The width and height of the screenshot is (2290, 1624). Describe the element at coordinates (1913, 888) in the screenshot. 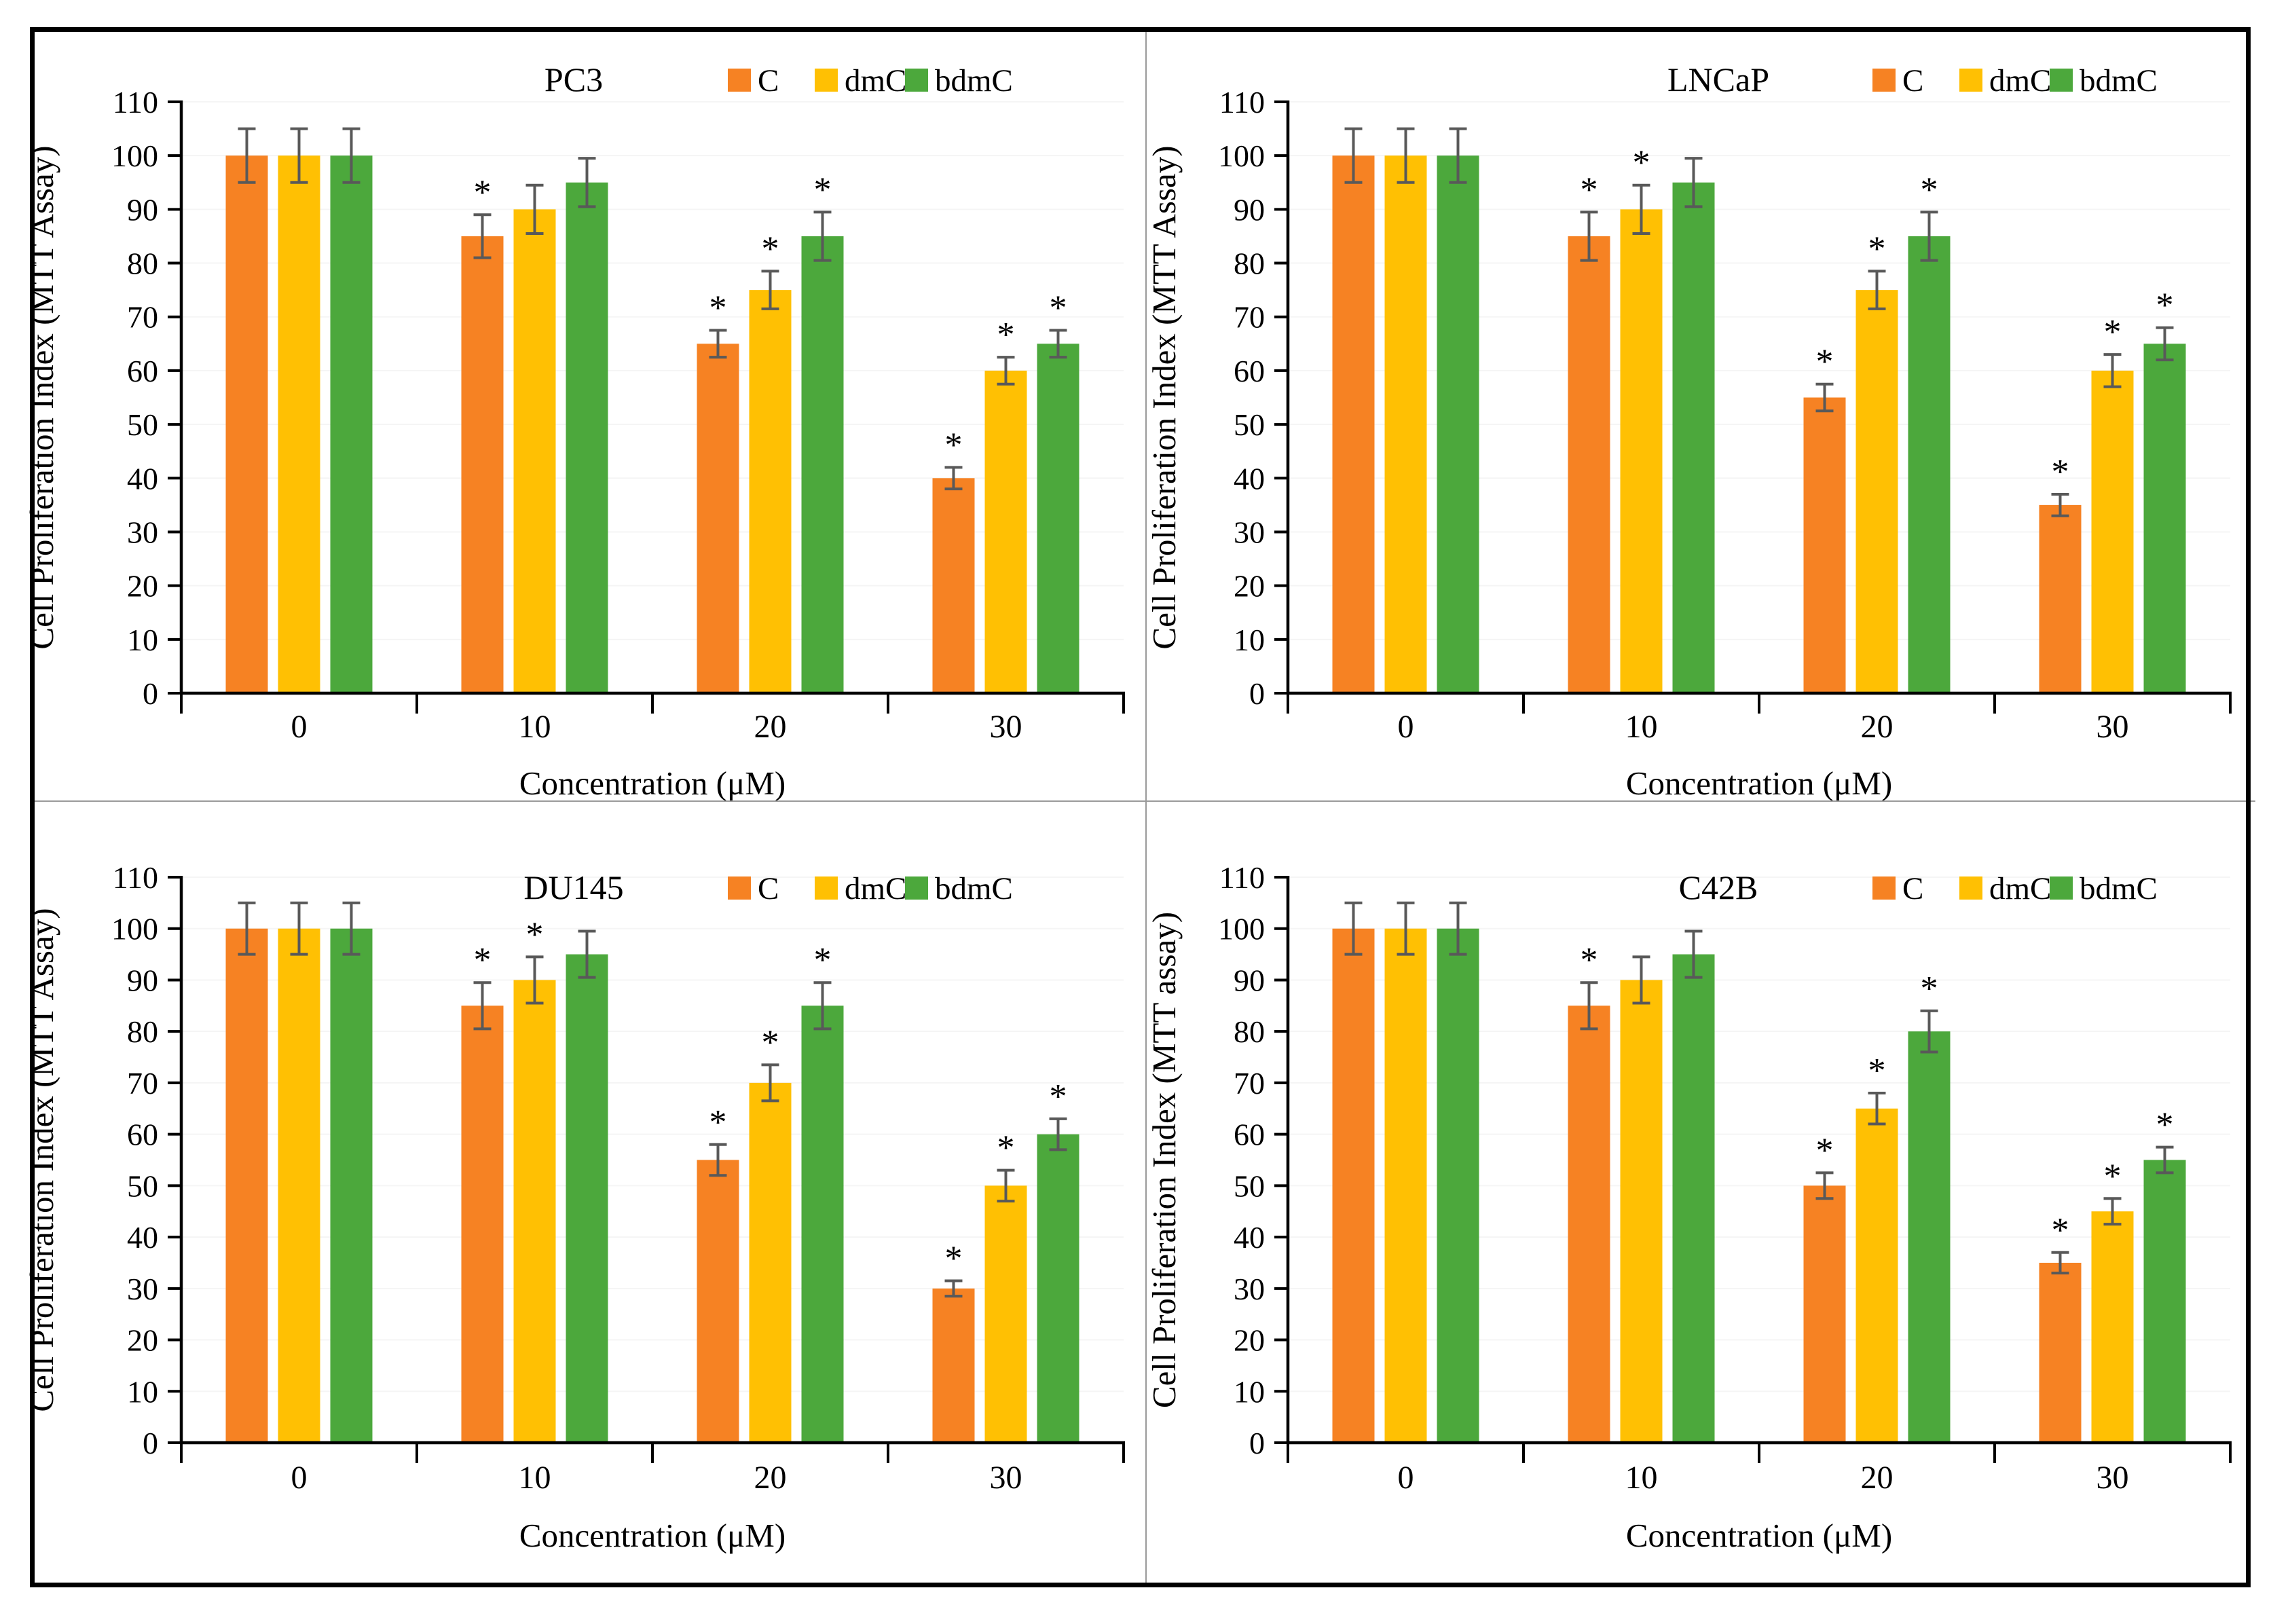

I see `legend-label-c: C` at that location.